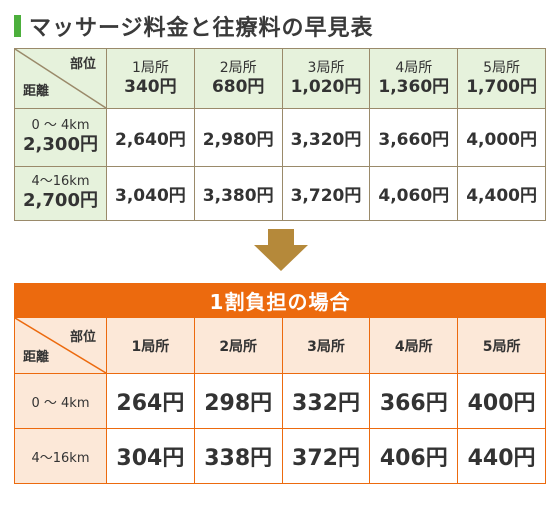 Image resolution: width=559 pixels, height=512 pixels. I want to click on column-header: 5局所 1,700円, so click(501, 78).